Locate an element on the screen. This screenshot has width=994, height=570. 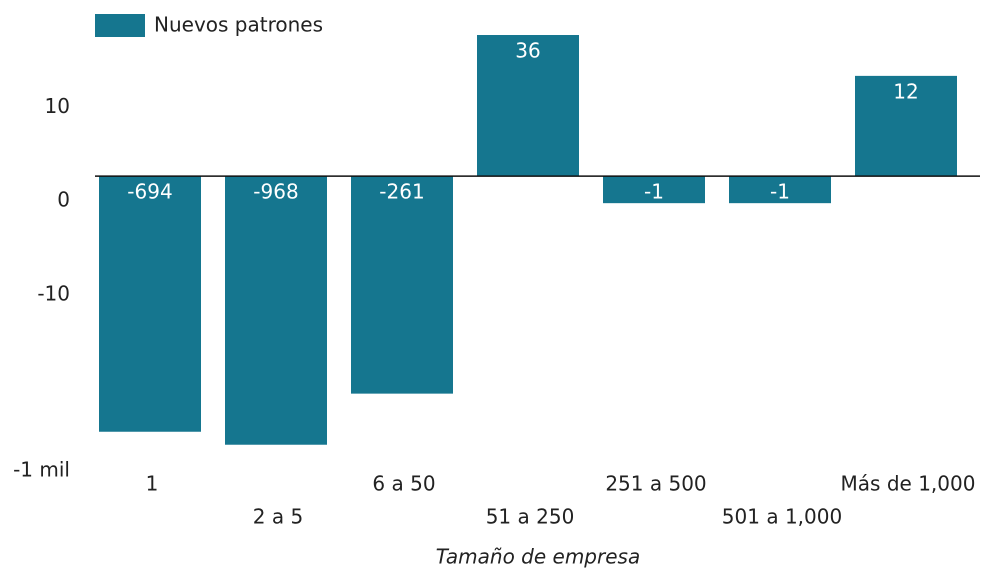
x-tick-label: 6 a 50 is located at coordinates (403, 484).